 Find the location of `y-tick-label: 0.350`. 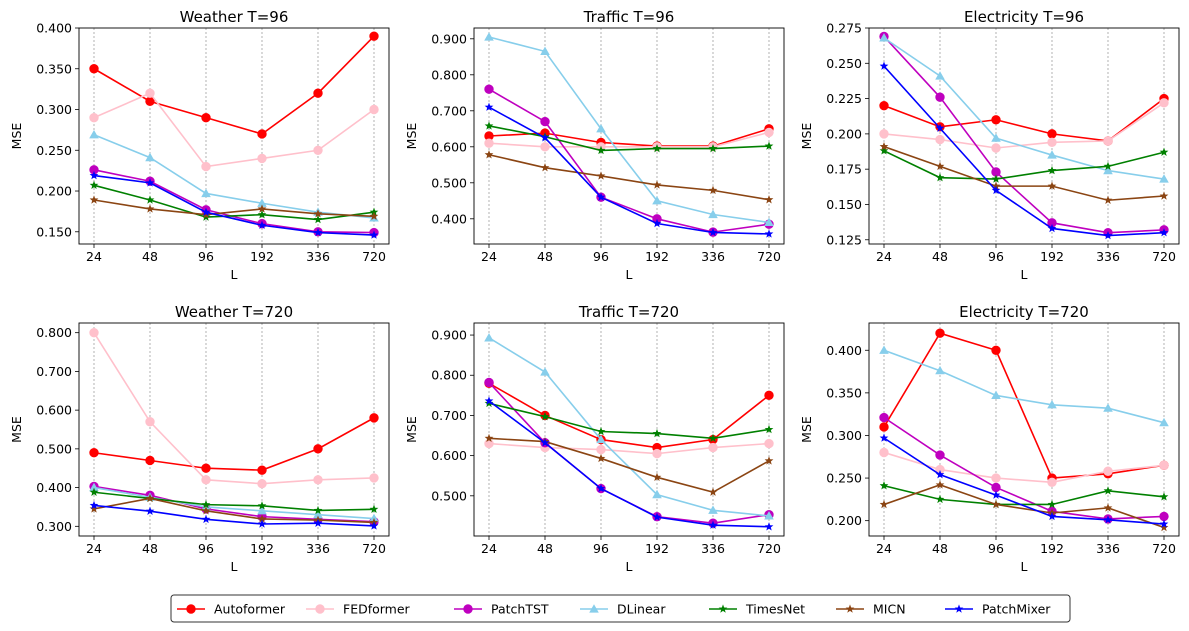

y-tick-label: 0.350 is located at coordinates (54, 68).